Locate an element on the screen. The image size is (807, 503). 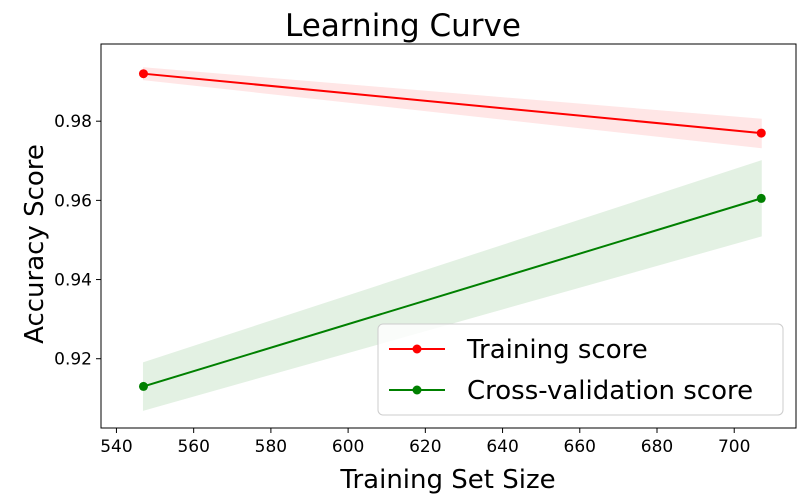
x-tick-label-8: 700 is located at coordinates (734, 447).